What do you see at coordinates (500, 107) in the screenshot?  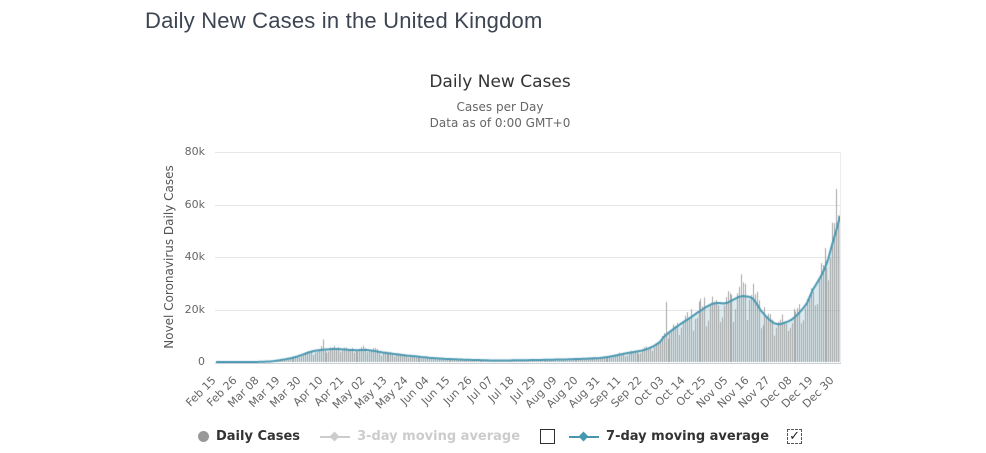 I see `chart-subtitle-line1: Cases per Day` at bounding box center [500, 107].